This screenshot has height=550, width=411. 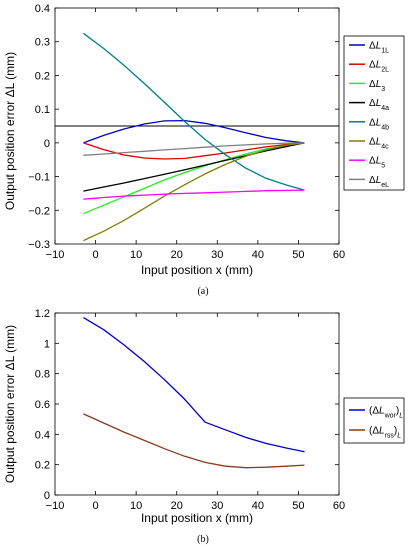 I want to click on chart-b-legend: (ΔLwor)L (ΔLrss)L, so click(x=374, y=420).